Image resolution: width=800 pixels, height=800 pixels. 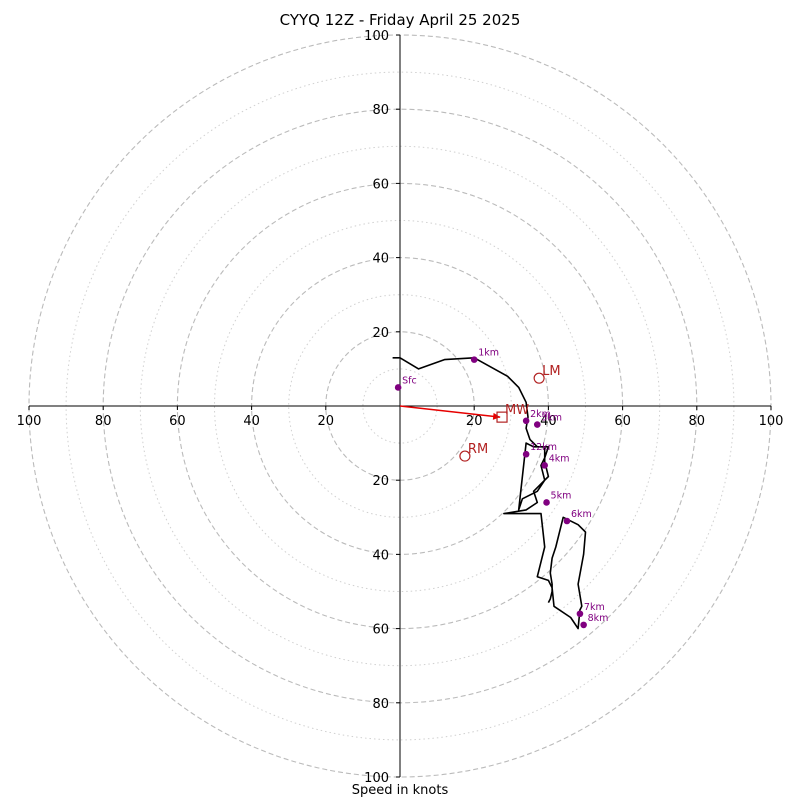 I want to click on height-marker: 6km, so click(x=577, y=517).